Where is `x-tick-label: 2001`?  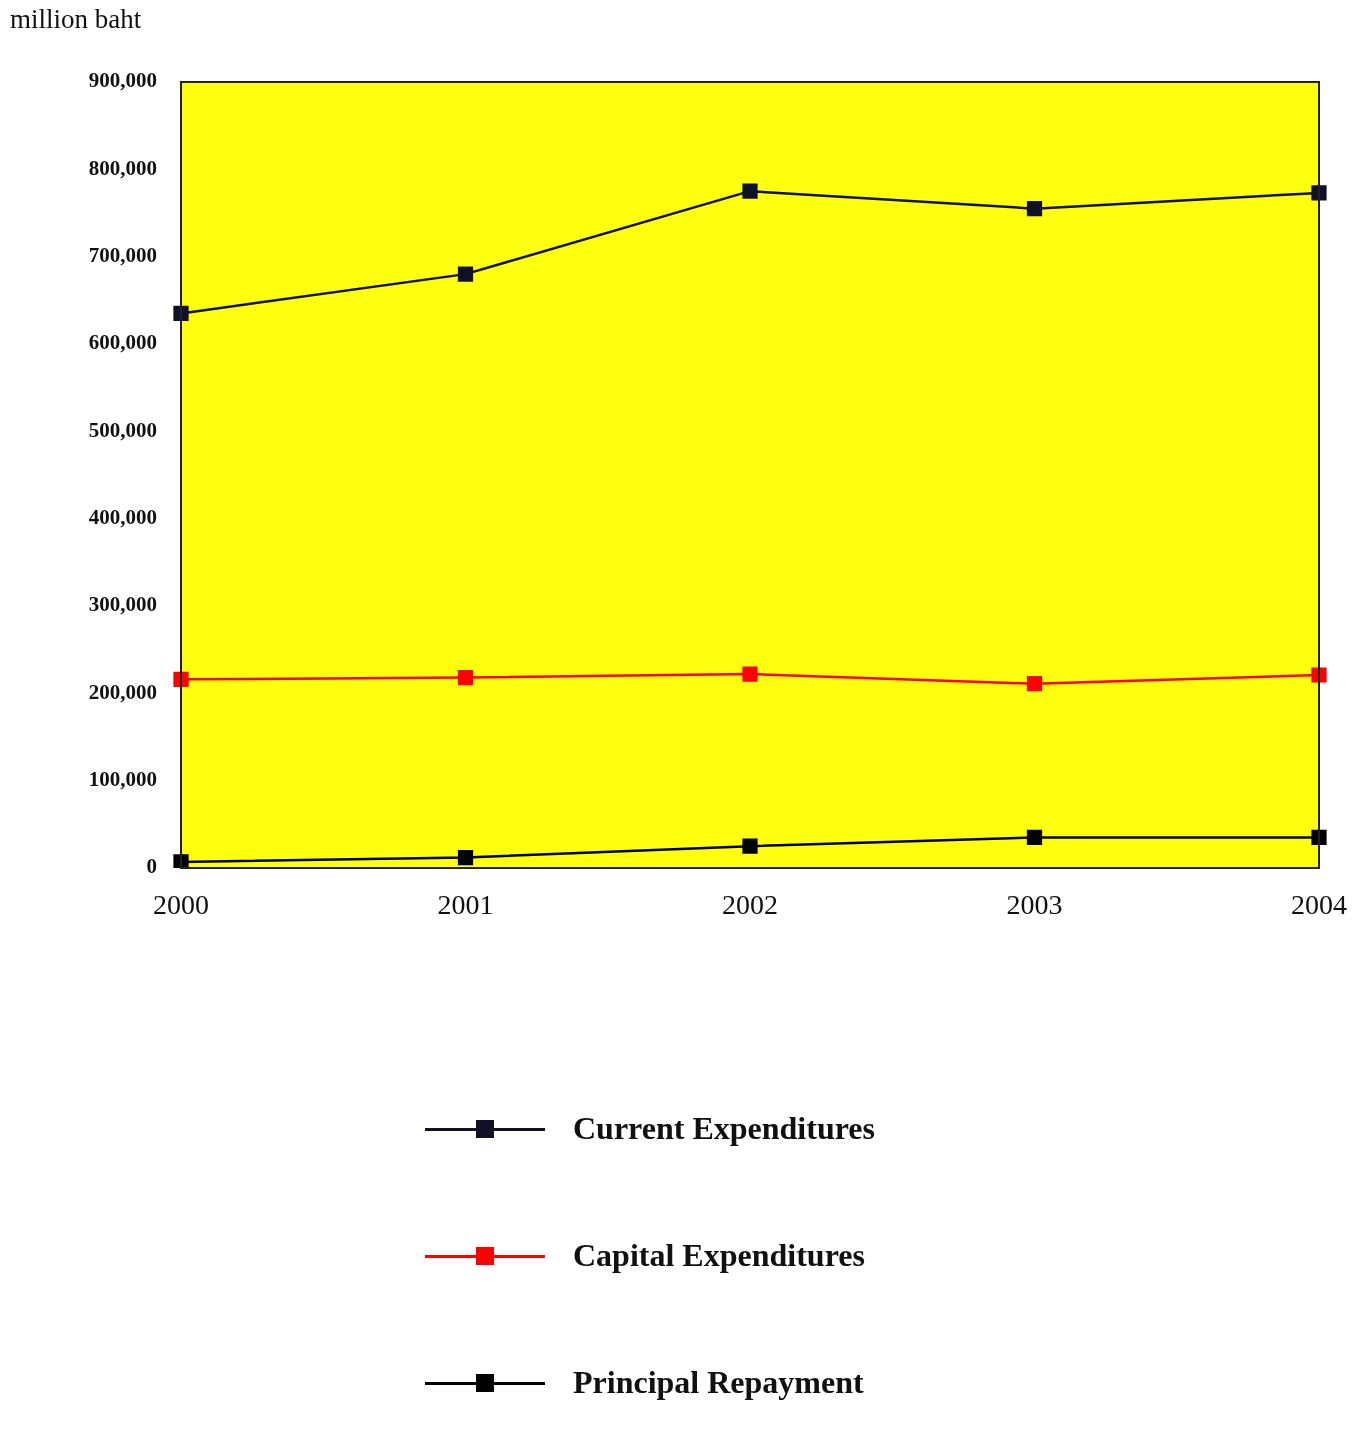
x-tick-label: 2001 is located at coordinates (465, 905).